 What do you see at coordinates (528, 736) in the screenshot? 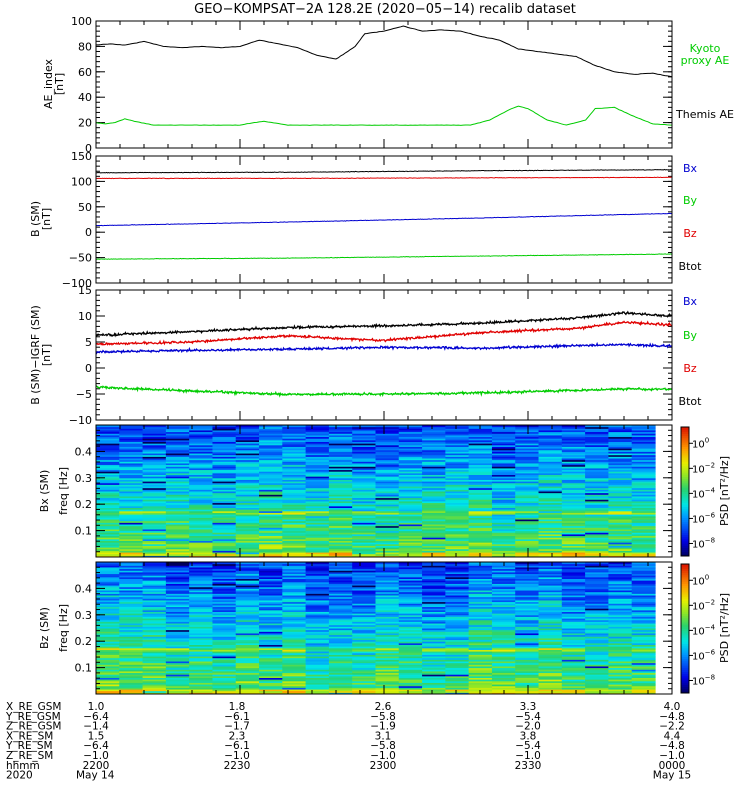
I see `ephemeris-value: 3.8` at bounding box center [528, 736].